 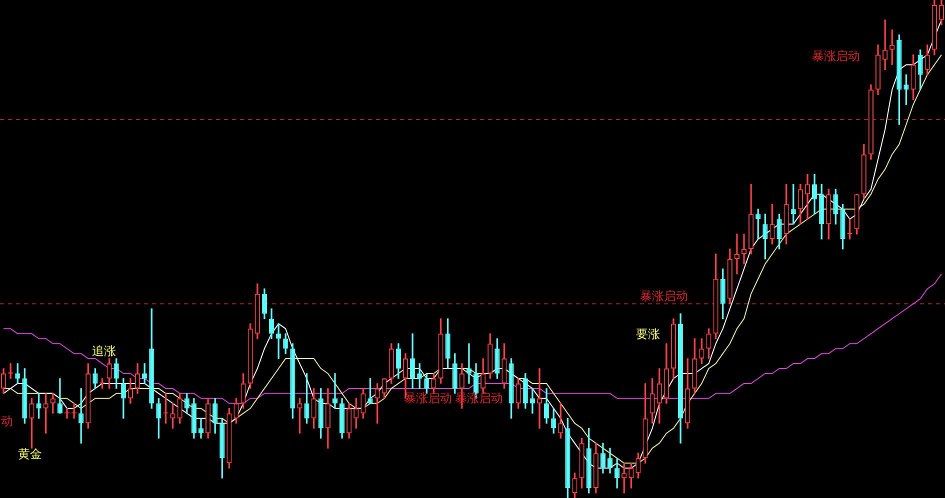 What do you see at coordinates (7, 421) in the screenshot?
I see `annotation: 动` at bounding box center [7, 421].